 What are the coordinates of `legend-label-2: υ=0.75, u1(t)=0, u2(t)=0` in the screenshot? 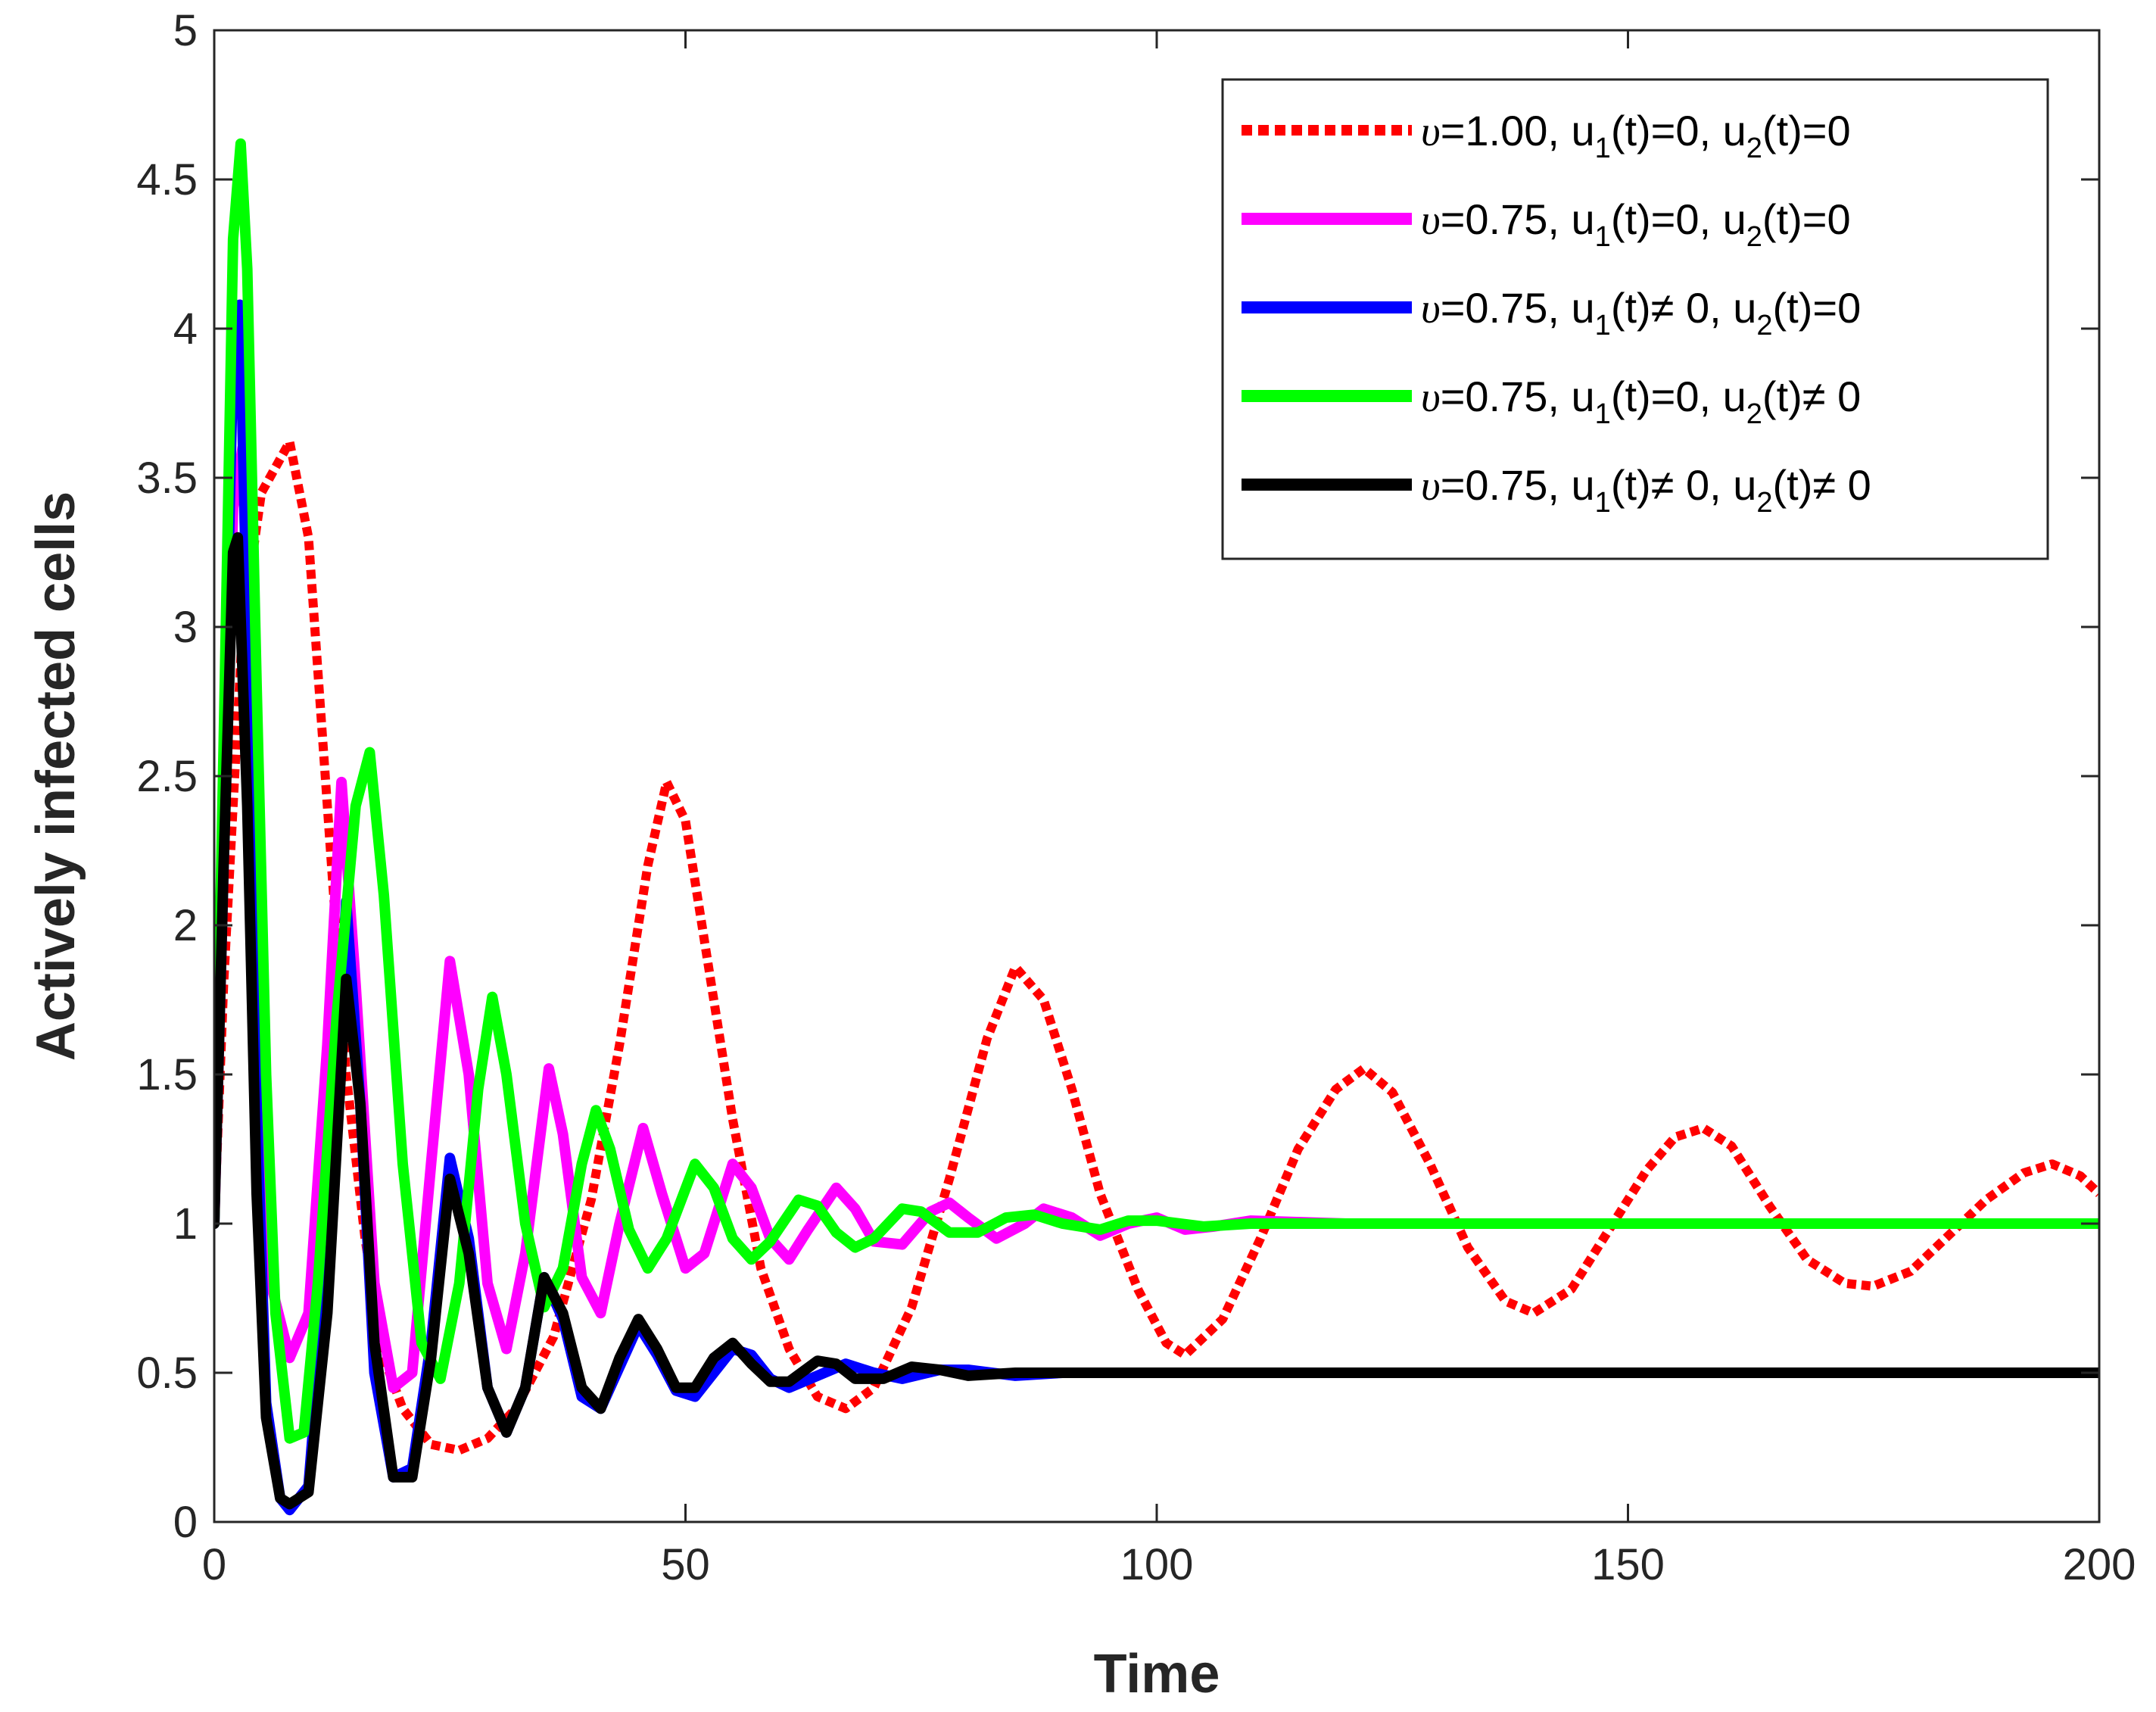 It's located at (1636, 224).